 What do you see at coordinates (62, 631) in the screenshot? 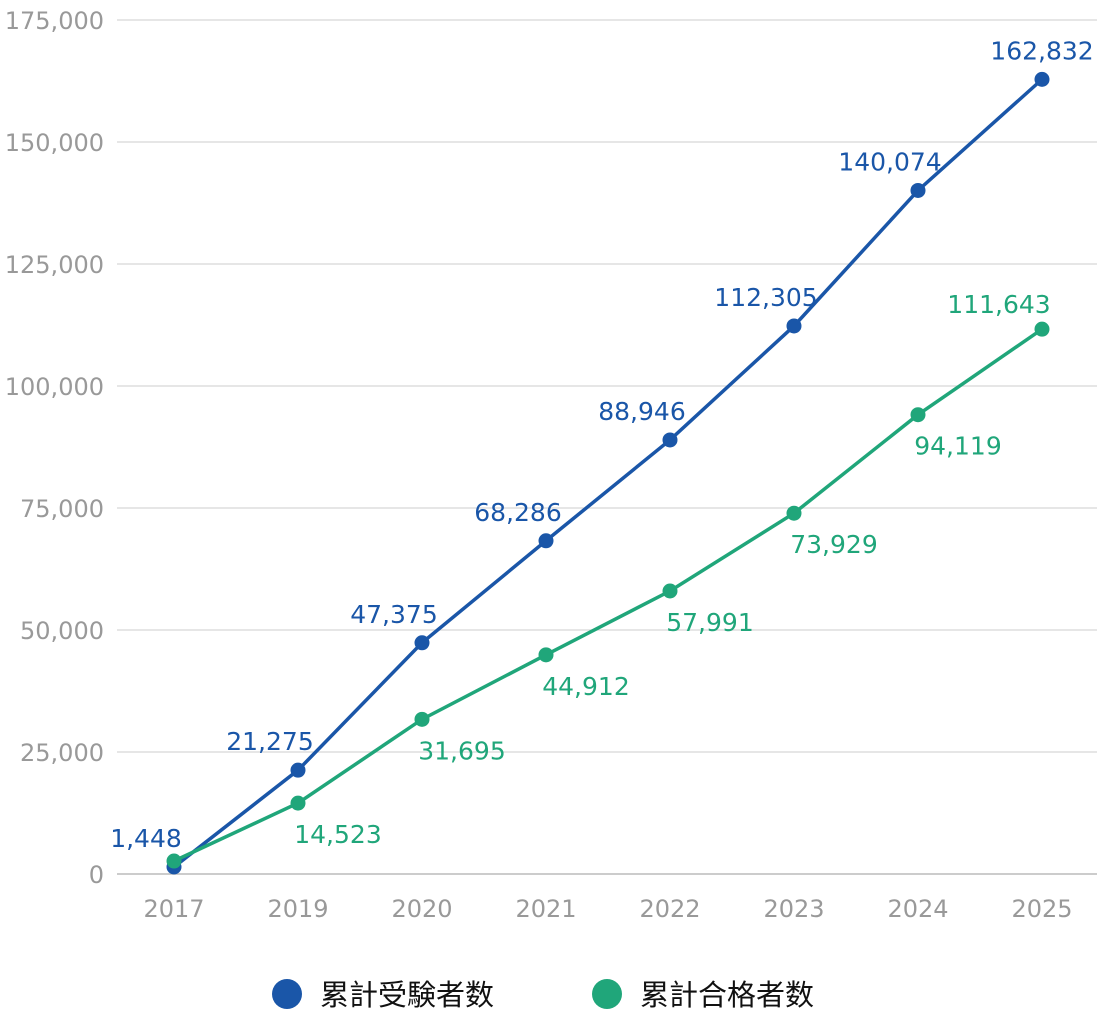
I see `y-tick-label: 50,000` at bounding box center [62, 631].